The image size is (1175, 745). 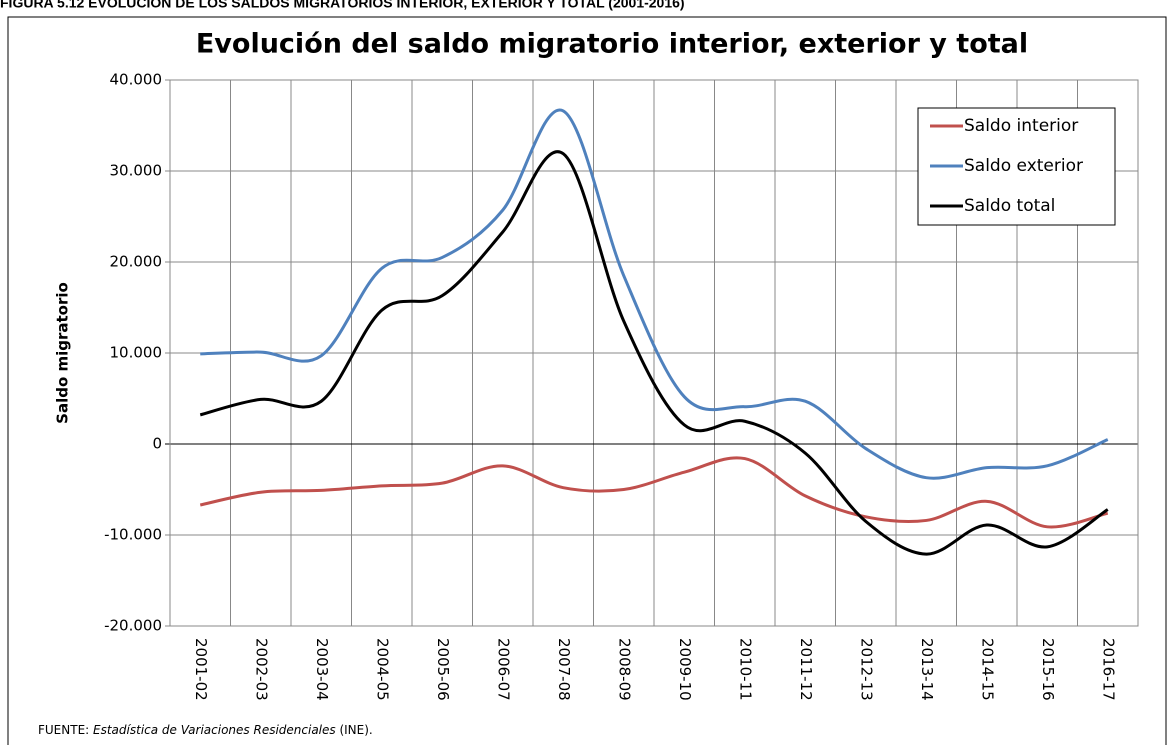 What do you see at coordinates (133, 535) in the screenshot?
I see `y-tick-label: -10.000` at bounding box center [133, 535].